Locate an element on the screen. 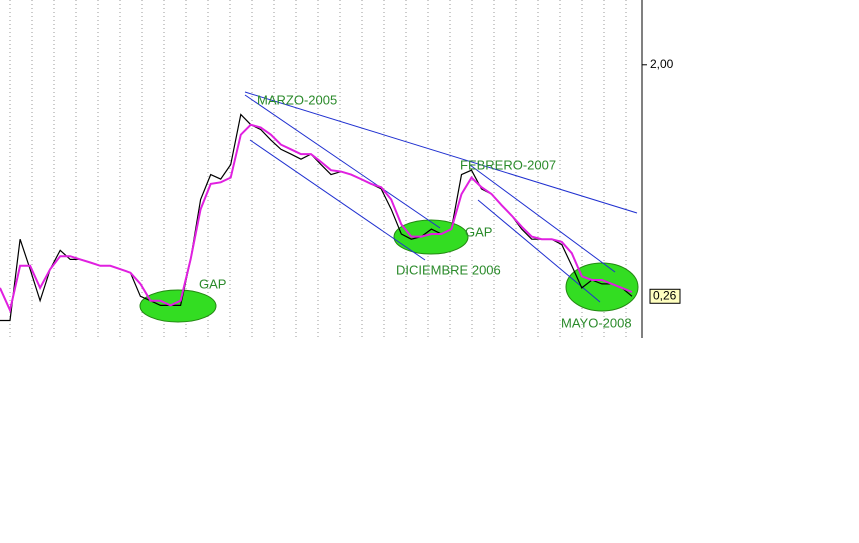 Image resolution: width=859 pixels, height=543 pixels. annotation: MAYO-2008 is located at coordinates (596, 322).